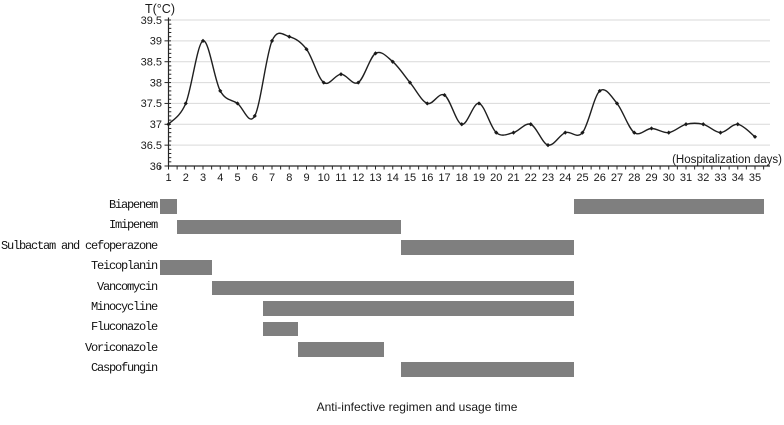 The image size is (784, 425). Describe the element at coordinates (496, 178) in the screenshot. I see `svg-text: 20` at that location.